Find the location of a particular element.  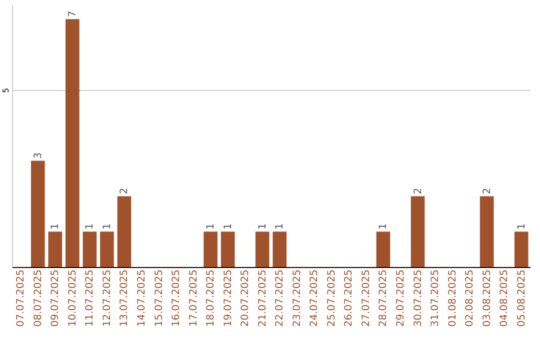

x-tick-label: 14.07.2025 is located at coordinates (142, 298).